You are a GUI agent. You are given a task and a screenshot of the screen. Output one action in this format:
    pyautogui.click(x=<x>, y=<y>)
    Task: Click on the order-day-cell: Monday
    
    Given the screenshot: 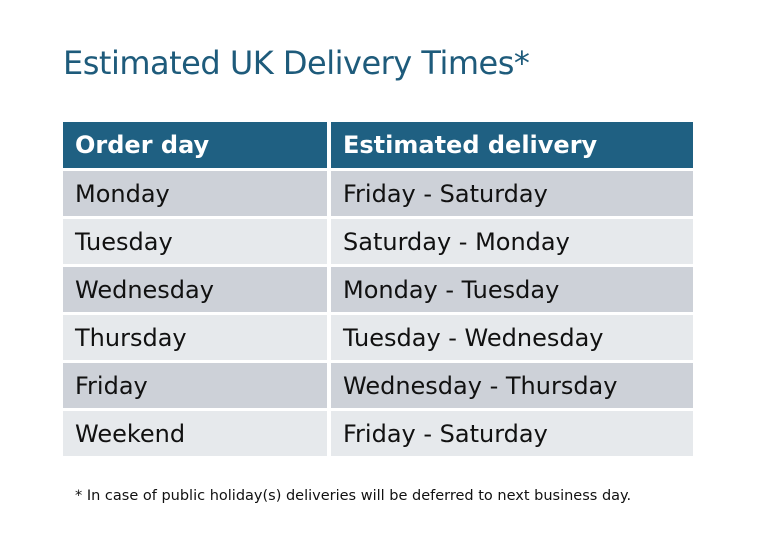 What is the action you would take?
    pyautogui.click(x=195, y=193)
    